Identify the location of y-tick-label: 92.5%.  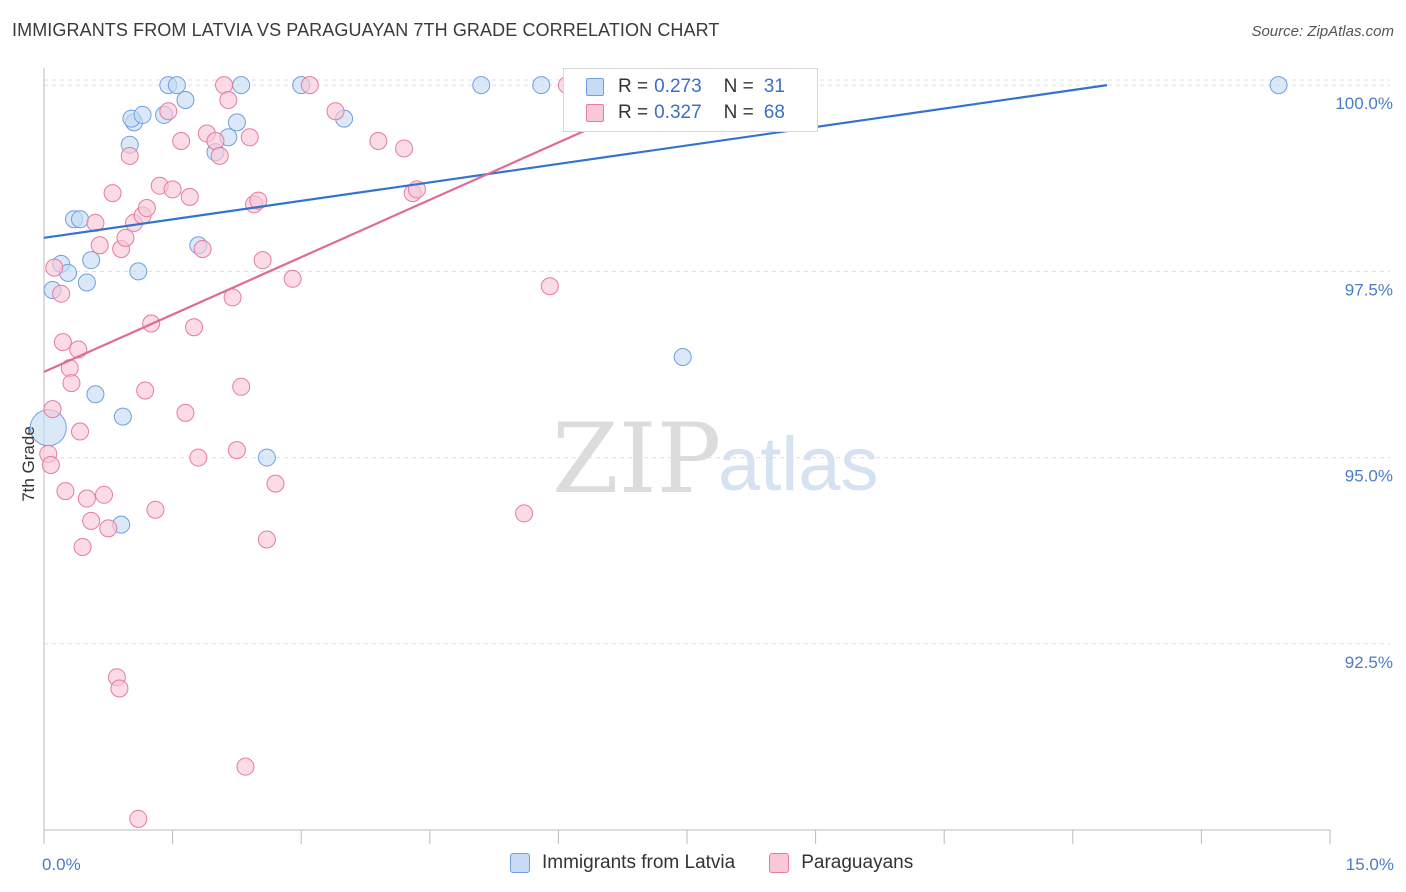
(1369, 662).